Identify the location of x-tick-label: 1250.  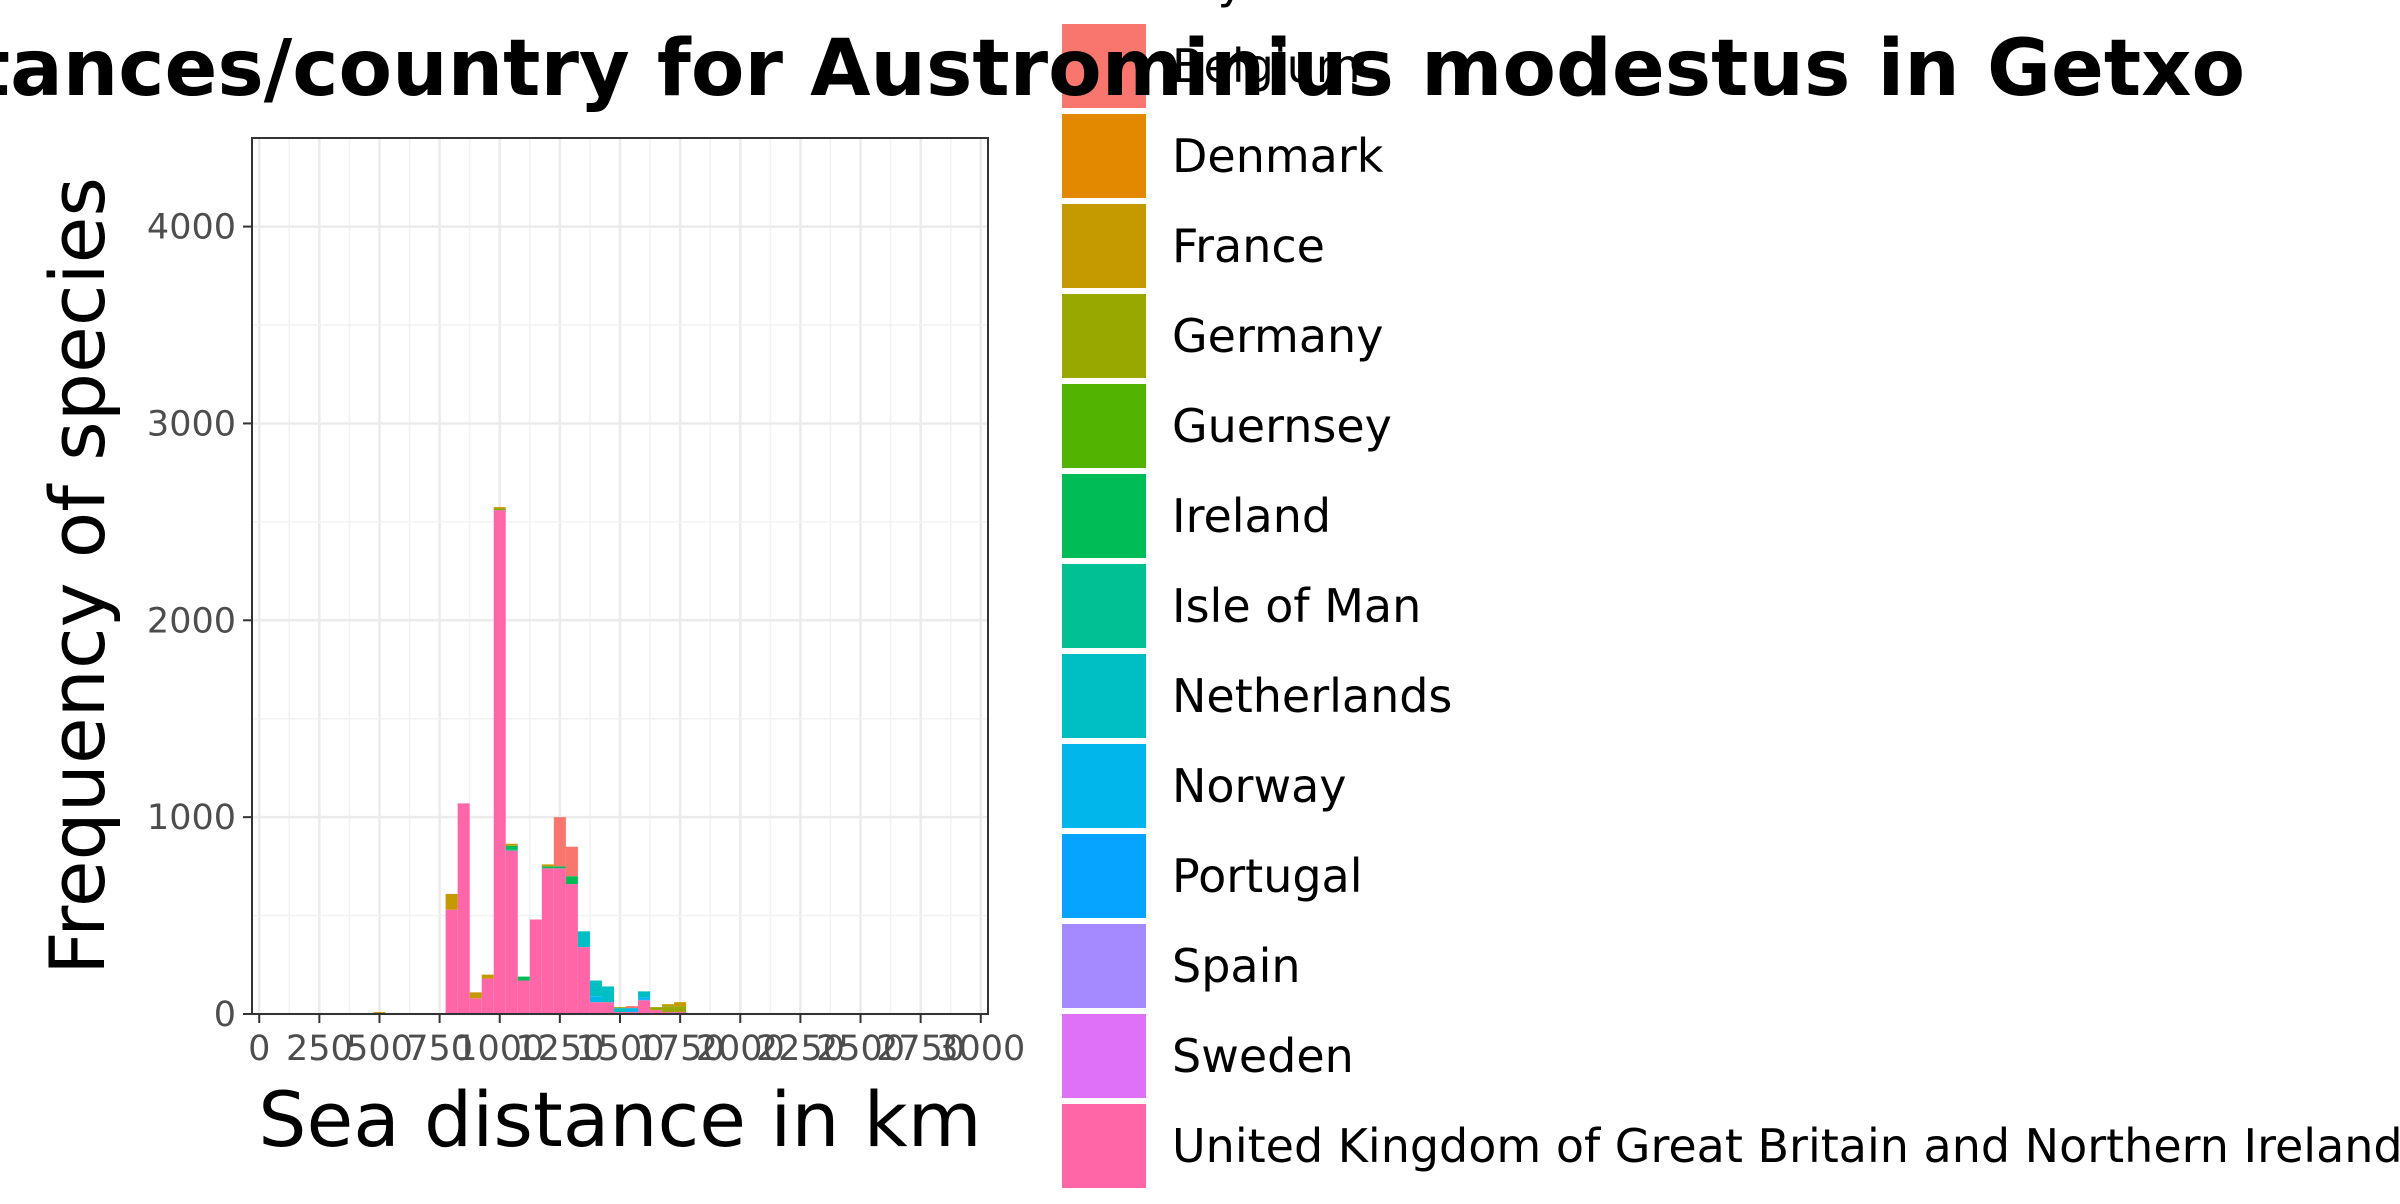
(559, 1049).